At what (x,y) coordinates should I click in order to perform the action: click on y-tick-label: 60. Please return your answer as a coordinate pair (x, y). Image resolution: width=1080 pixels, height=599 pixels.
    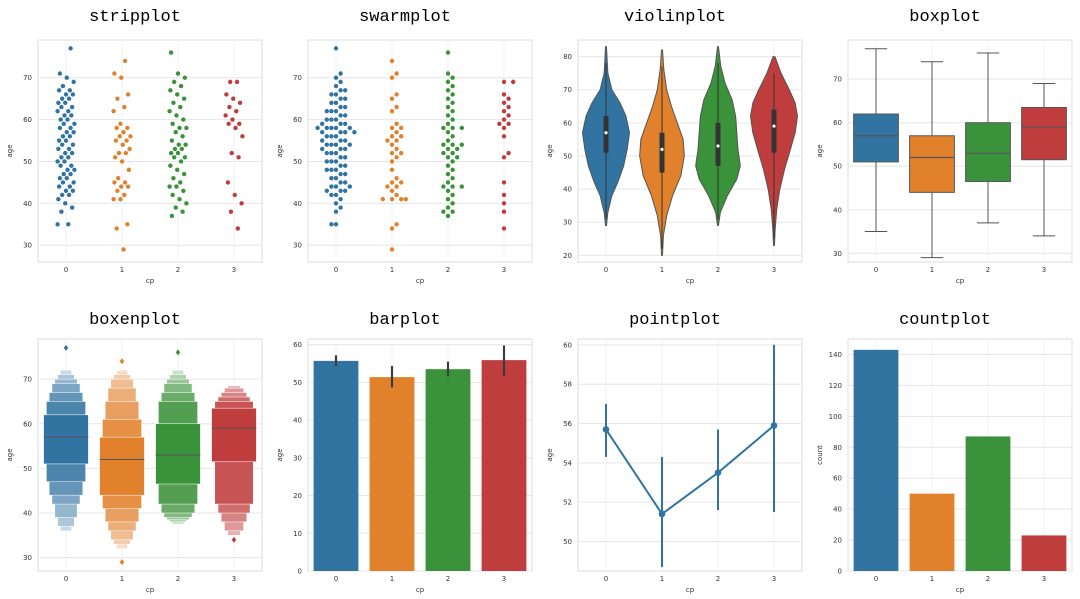
    Looking at the image, I should click on (567, 345).